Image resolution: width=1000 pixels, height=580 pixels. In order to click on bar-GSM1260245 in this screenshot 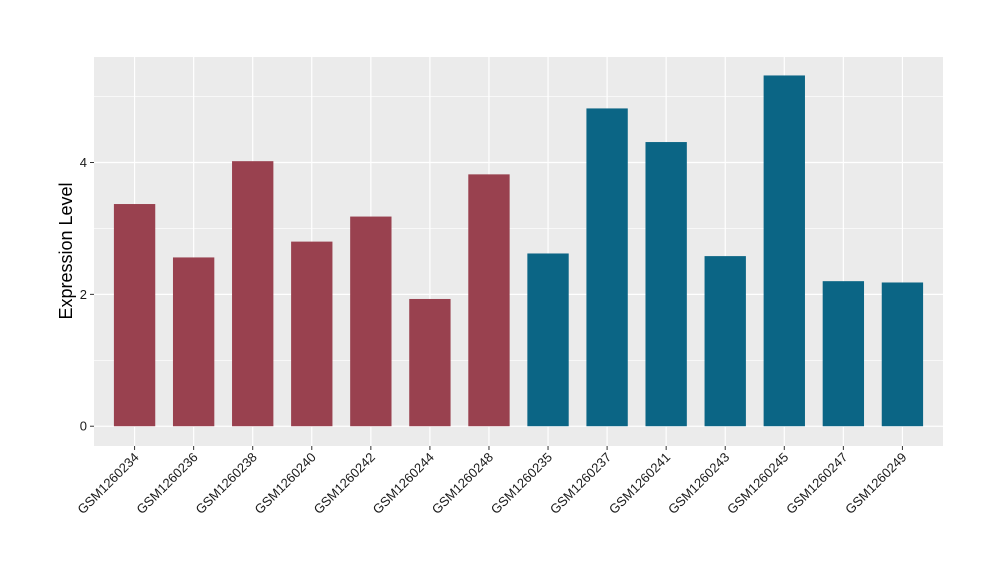, I will do `click(784, 251)`.